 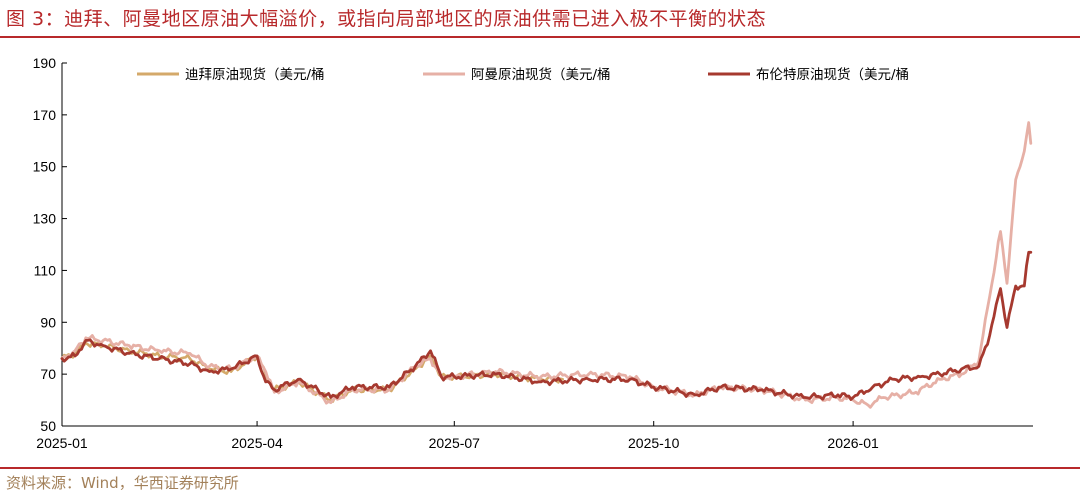 I want to click on source-note: 资料来源：Wind，华西证券研究所, so click(x=122, y=483).